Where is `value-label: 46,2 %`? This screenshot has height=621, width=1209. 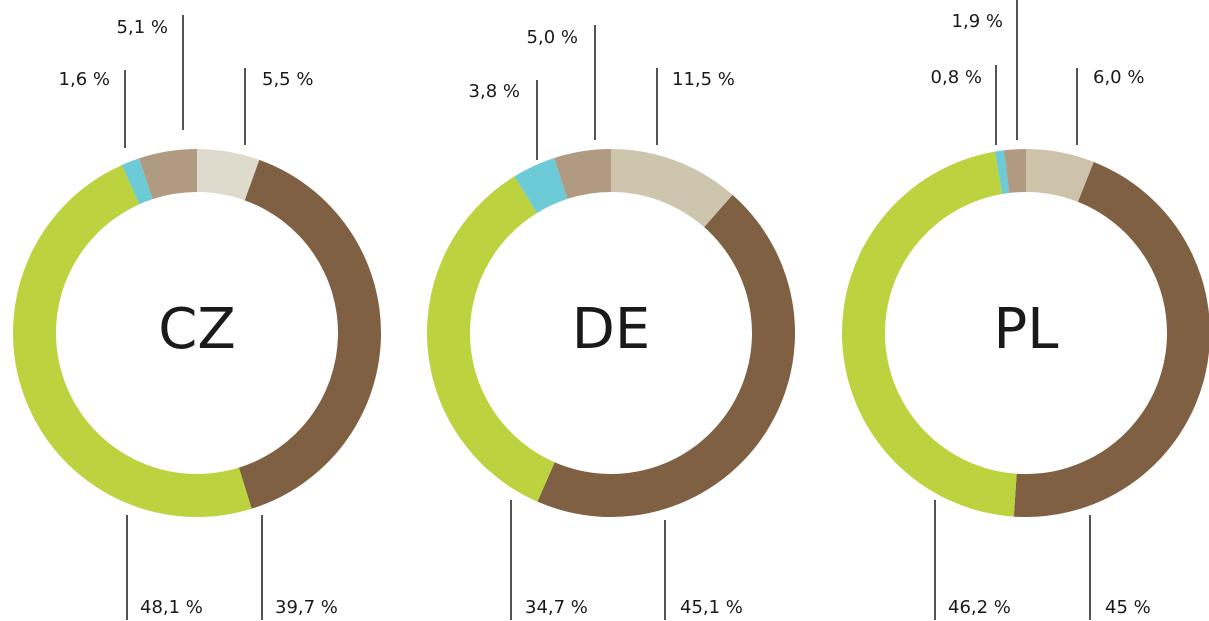
value-label: 46,2 % is located at coordinates (979, 607).